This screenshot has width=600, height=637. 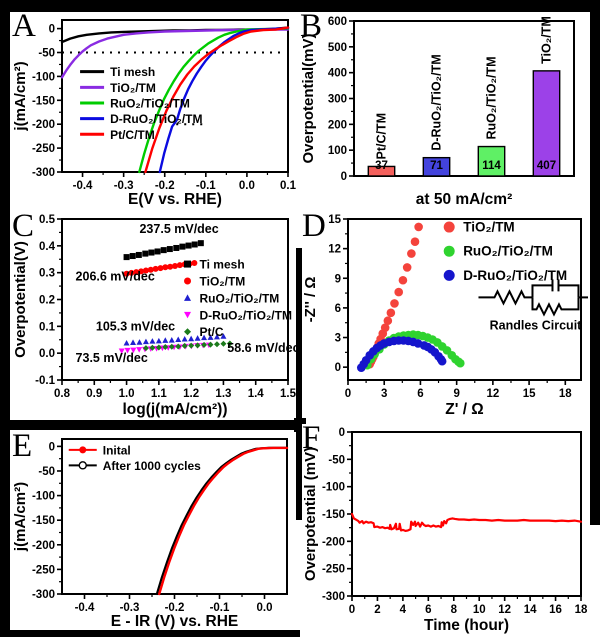 What do you see at coordinates (112, 358) in the screenshot?
I see `svg-text: 73.5 mV/dec` at bounding box center [112, 358].